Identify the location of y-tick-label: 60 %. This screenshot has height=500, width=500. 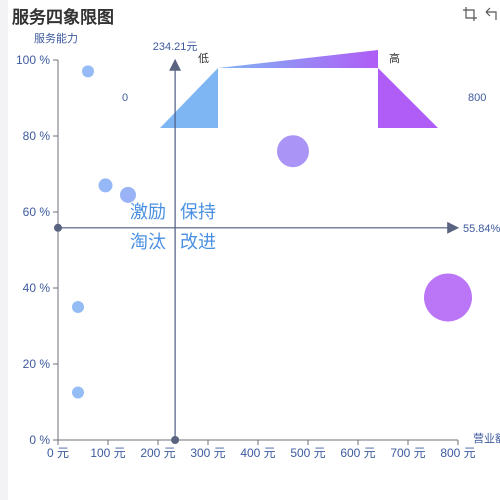
(37, 212).